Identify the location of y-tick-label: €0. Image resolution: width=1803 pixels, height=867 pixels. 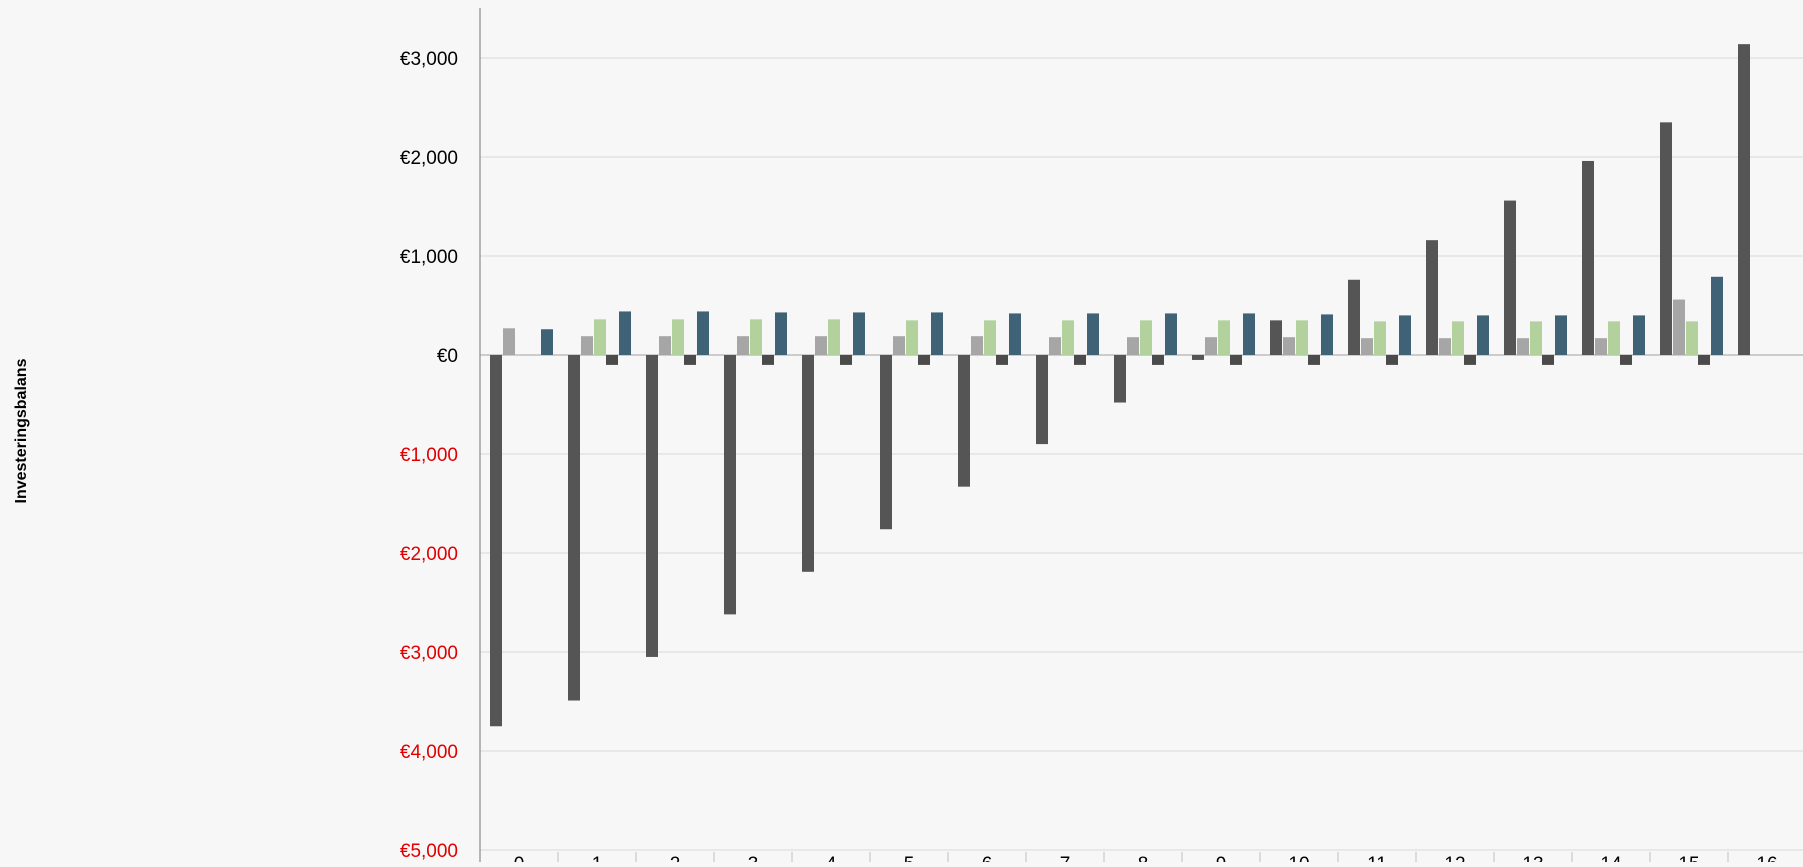
(447, 356).